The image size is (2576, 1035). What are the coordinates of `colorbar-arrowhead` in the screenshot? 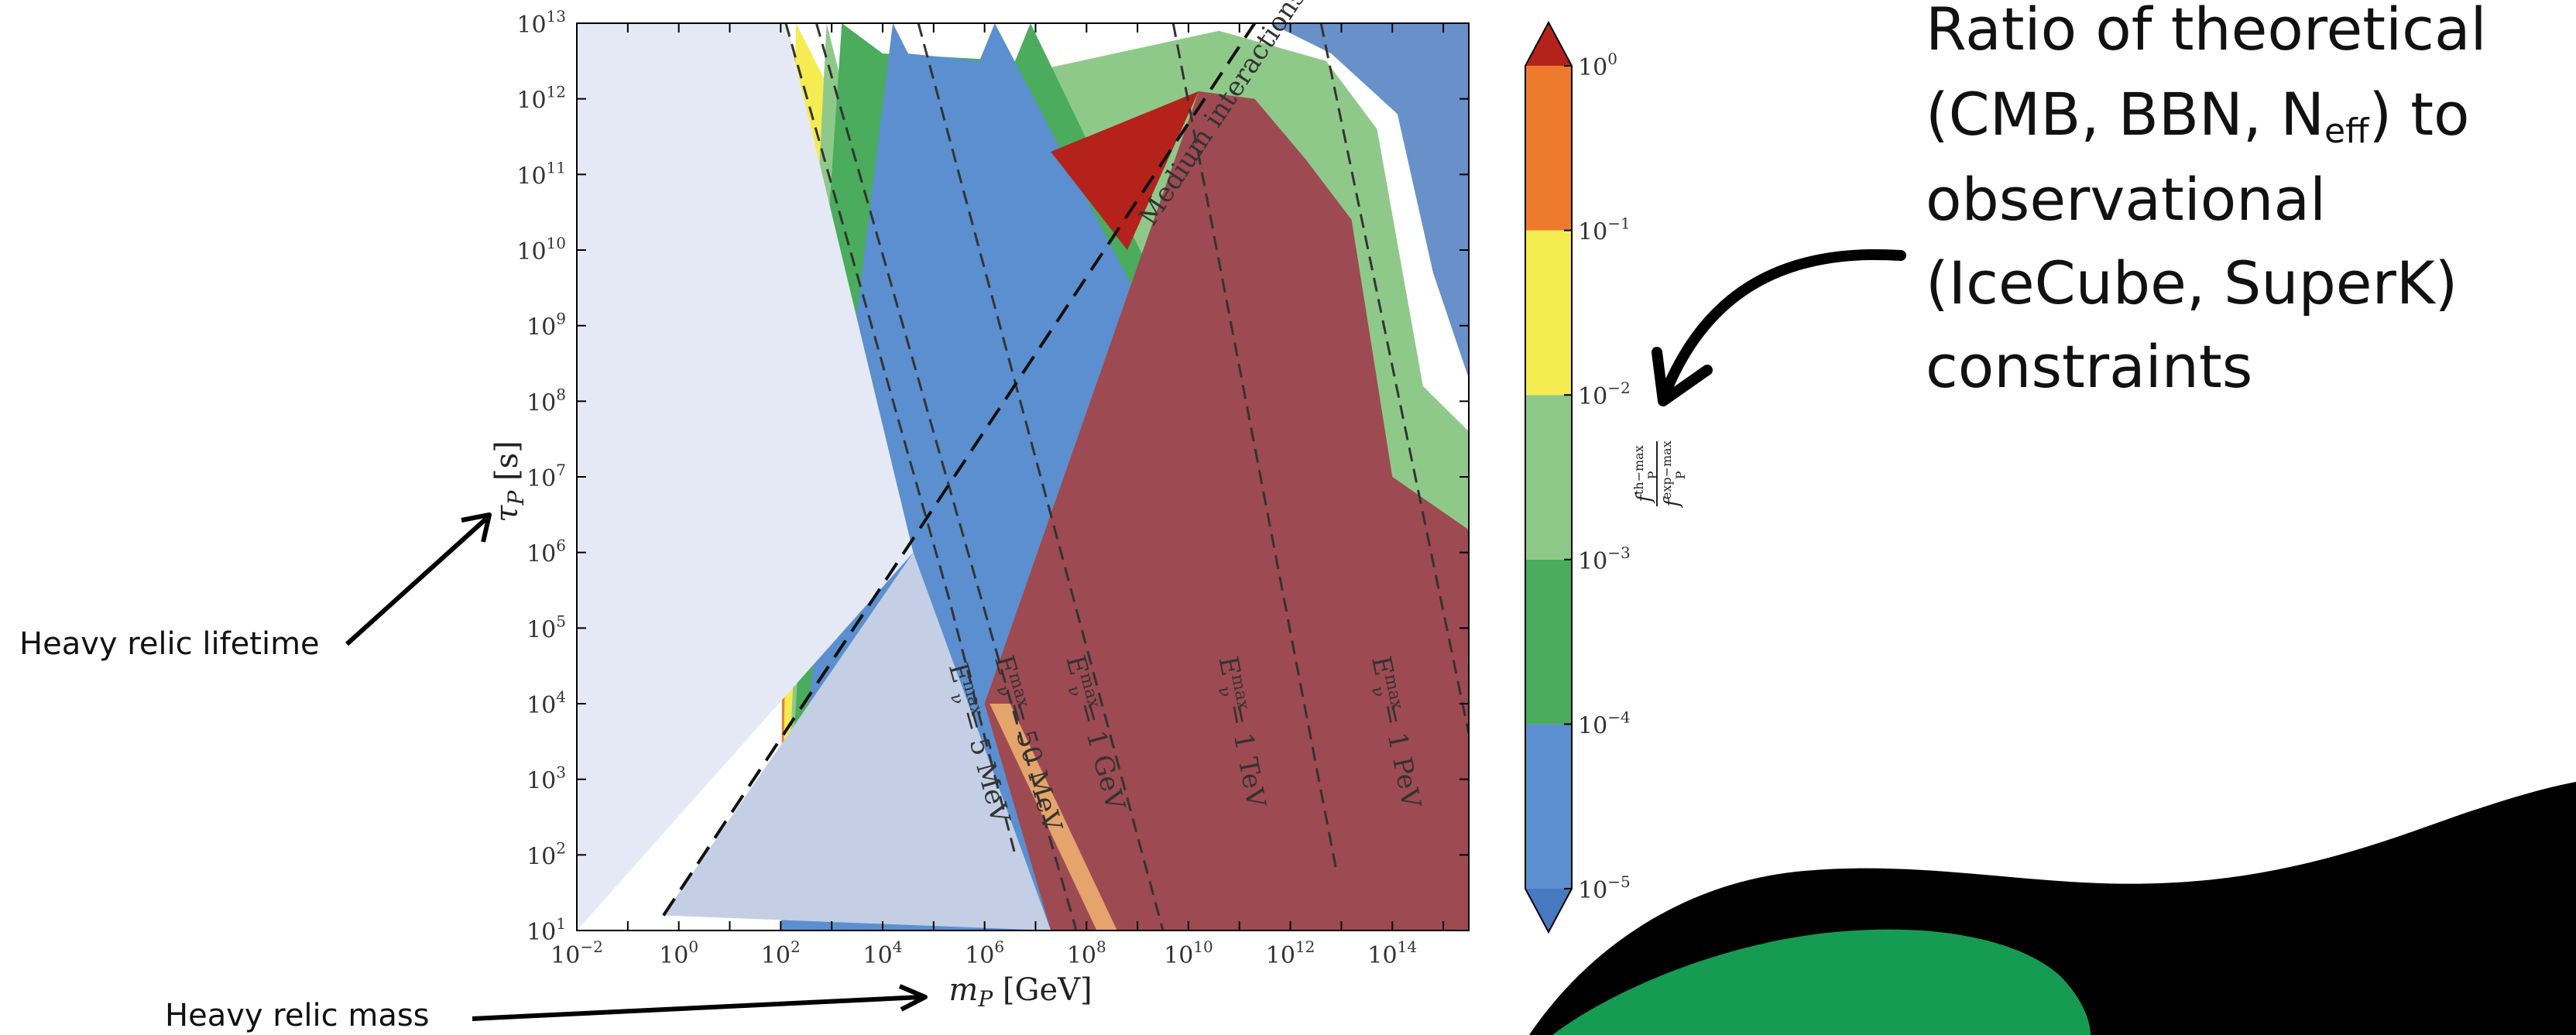 It's located at (1682, 376).